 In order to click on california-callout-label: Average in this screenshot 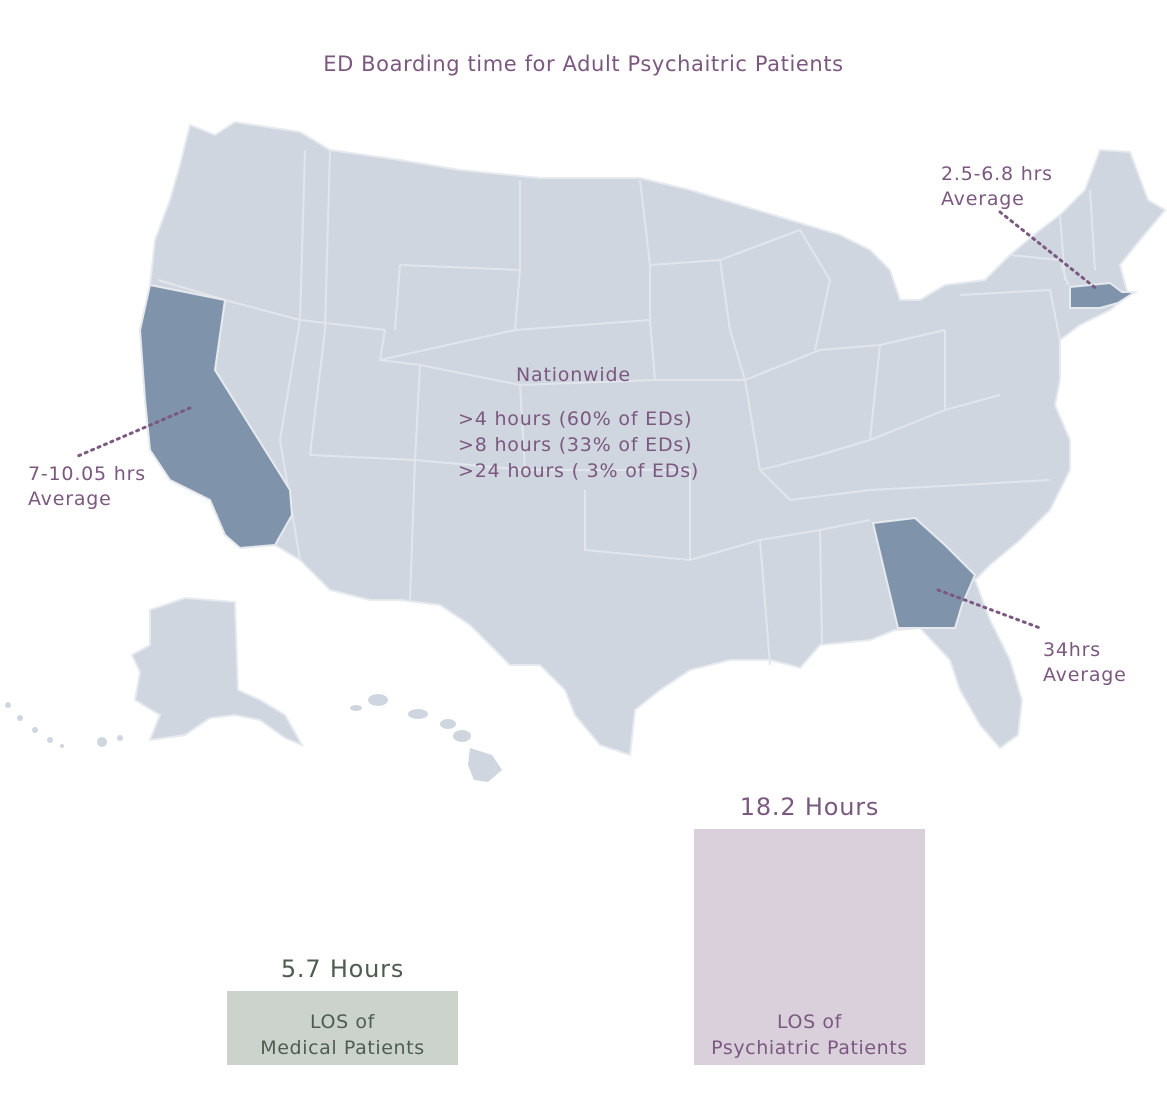, I will do `click(70, 499)`.